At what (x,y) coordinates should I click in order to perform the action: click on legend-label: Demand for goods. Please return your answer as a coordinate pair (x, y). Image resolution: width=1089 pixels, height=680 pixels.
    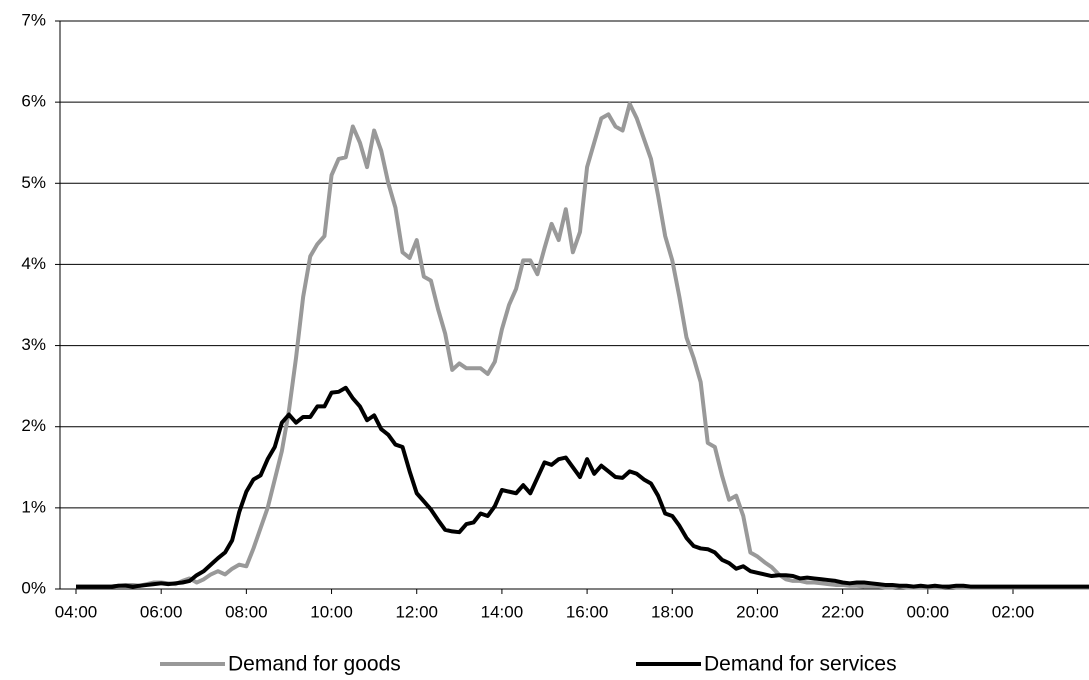
    Looking at the image, I should click on (314, 664).